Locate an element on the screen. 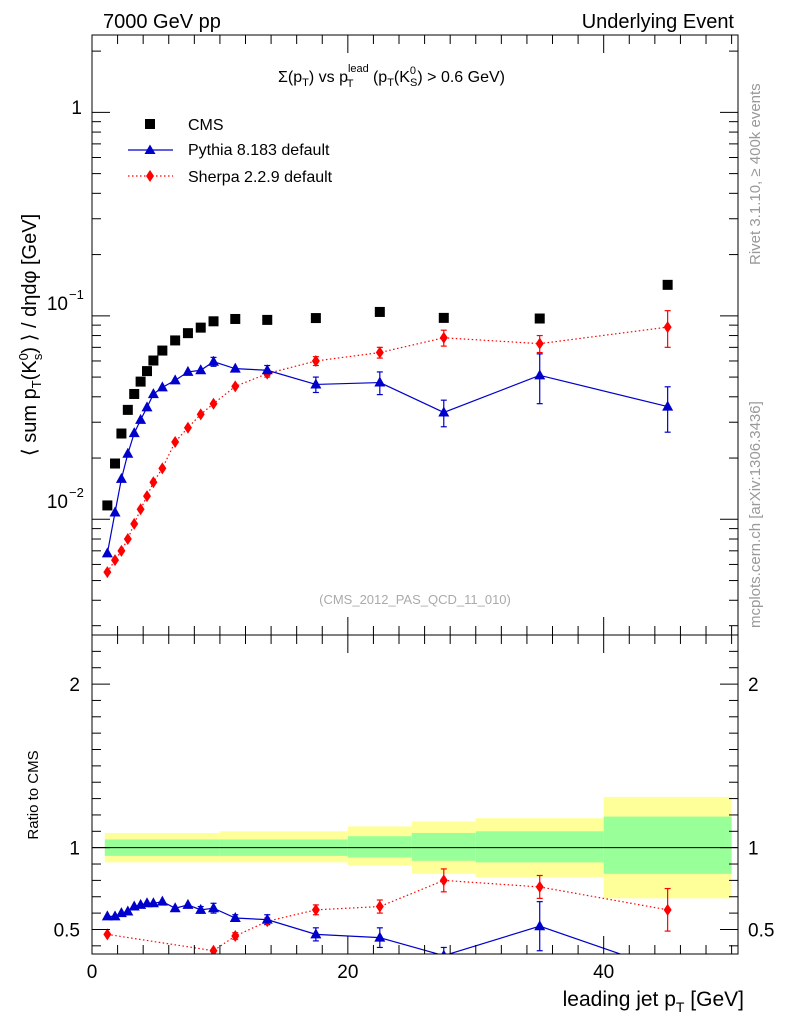 Image resolution: width=786 pixels, height=1024 pixels. ylabel-zero: 0 is located at coordinates (23, 356).